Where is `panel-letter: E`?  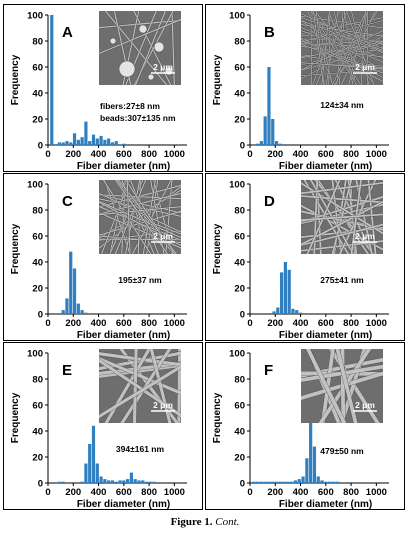 panel-letter: E is located at coordinates (67, 370).